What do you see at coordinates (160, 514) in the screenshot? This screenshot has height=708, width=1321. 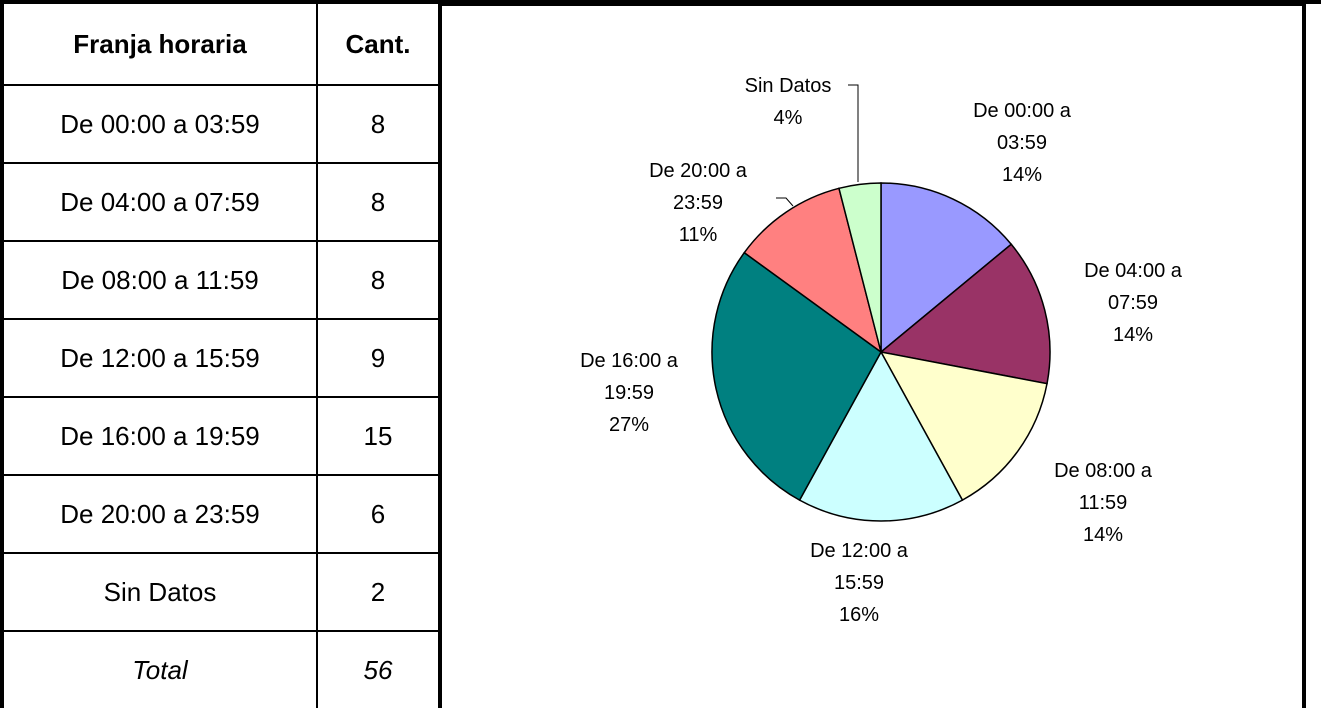 I see `range-cell: De 20:00 a 23:59` at bounding box center [160, 514].